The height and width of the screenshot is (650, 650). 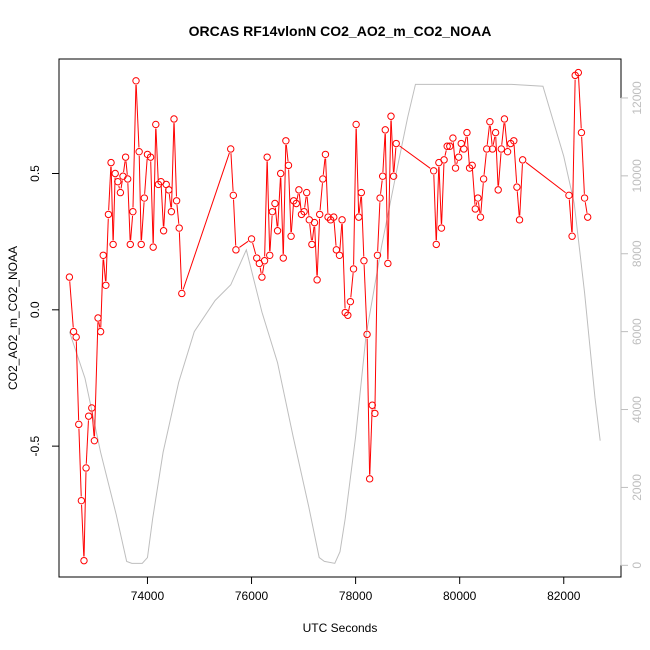 What do you see at coordinates (35, 173) in the screenshot?
I see `y-tick-label: 0.5` at bounding box center [35, 173].